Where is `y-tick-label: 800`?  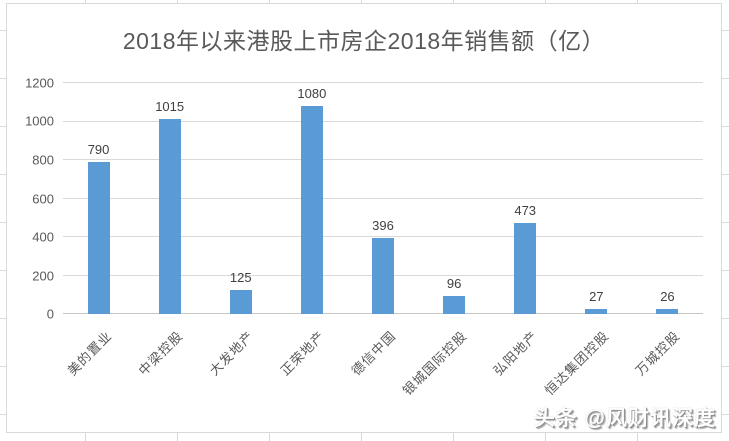 y-tick-label: 800 is located at coordinates (43, 160).